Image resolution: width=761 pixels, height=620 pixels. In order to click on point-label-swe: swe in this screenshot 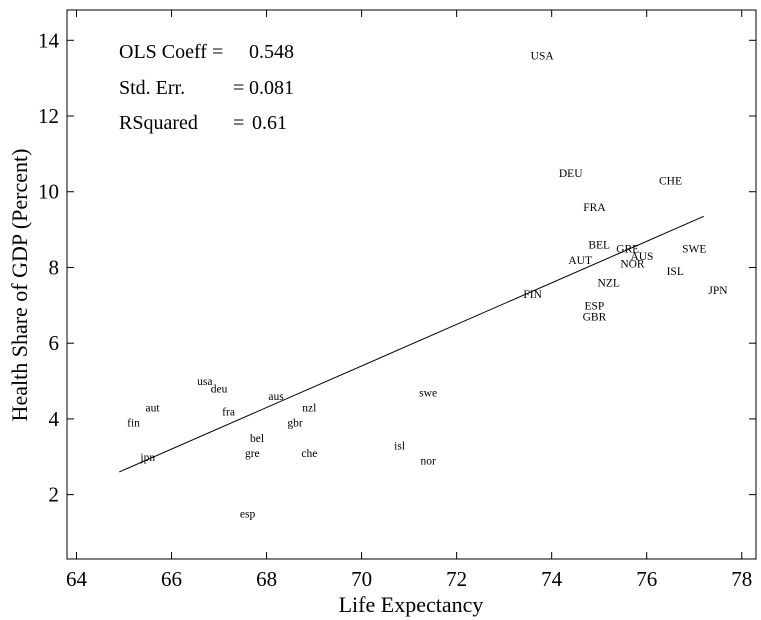, I will do `click(428, 393)`.